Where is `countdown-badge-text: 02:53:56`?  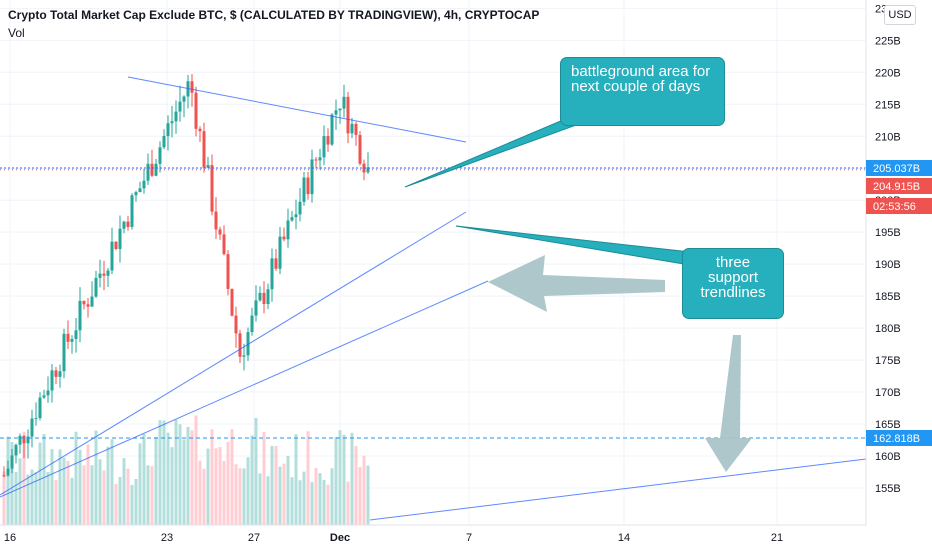
countdown-badge-text: 02:53:56 is located at coordinates (894, 207).